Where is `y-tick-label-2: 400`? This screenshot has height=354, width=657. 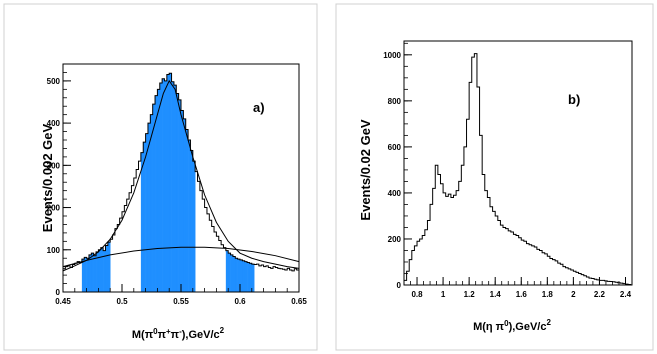
y-tick-label-2: 400 is located at coordinates (395, 193).